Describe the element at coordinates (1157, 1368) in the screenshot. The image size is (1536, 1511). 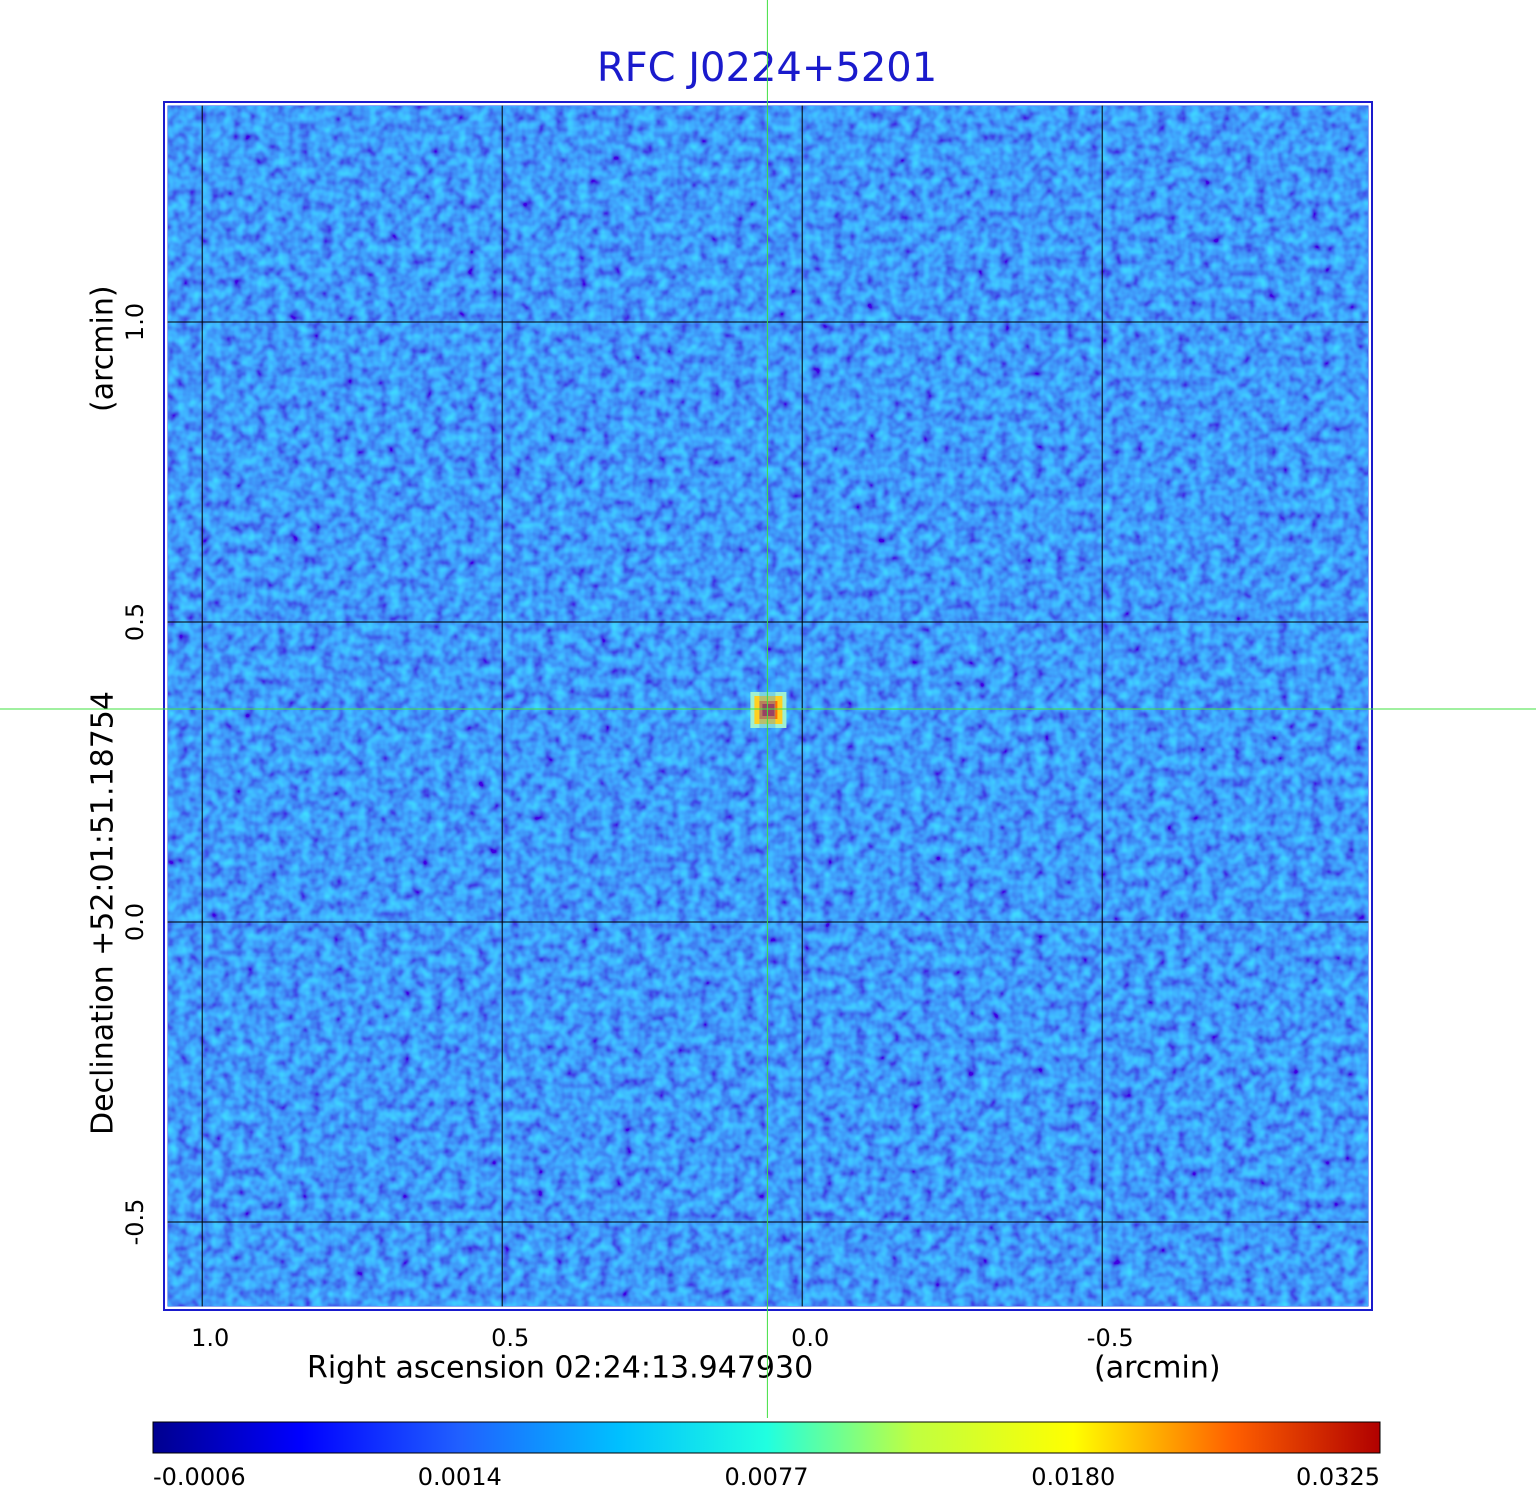
I see `x-axis-unit: (arcmin)` at that location.